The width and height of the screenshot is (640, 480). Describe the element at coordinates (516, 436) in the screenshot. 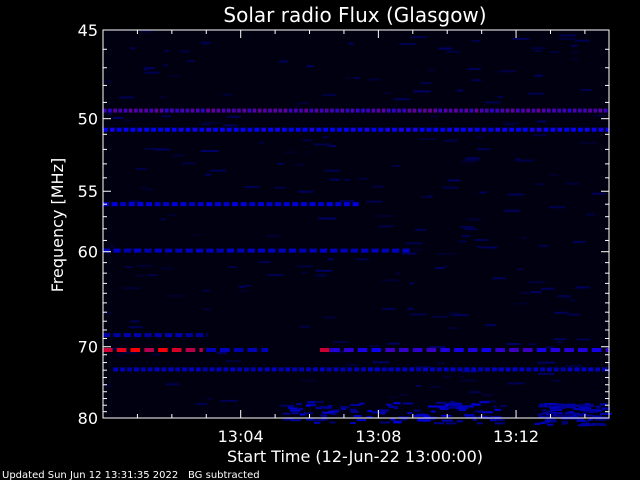

I see `x-tick-label: 13:12` at that location.